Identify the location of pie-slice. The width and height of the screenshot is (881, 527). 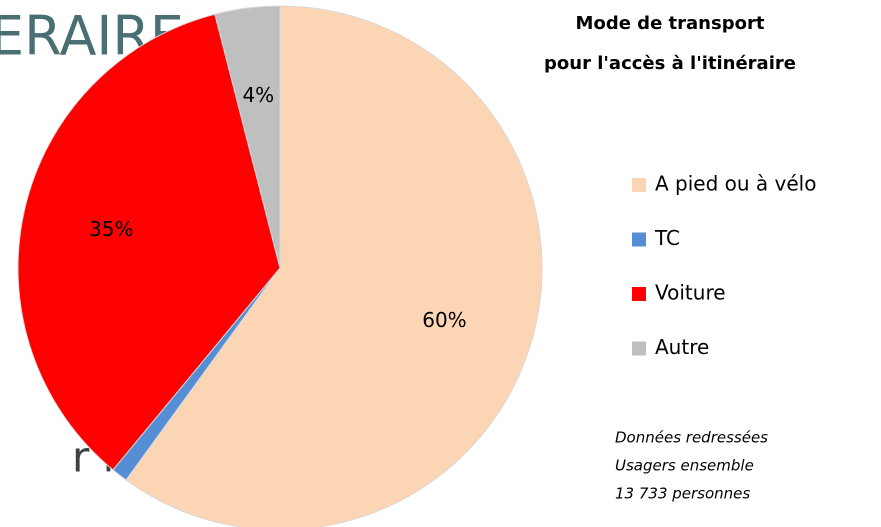
(247, 137).